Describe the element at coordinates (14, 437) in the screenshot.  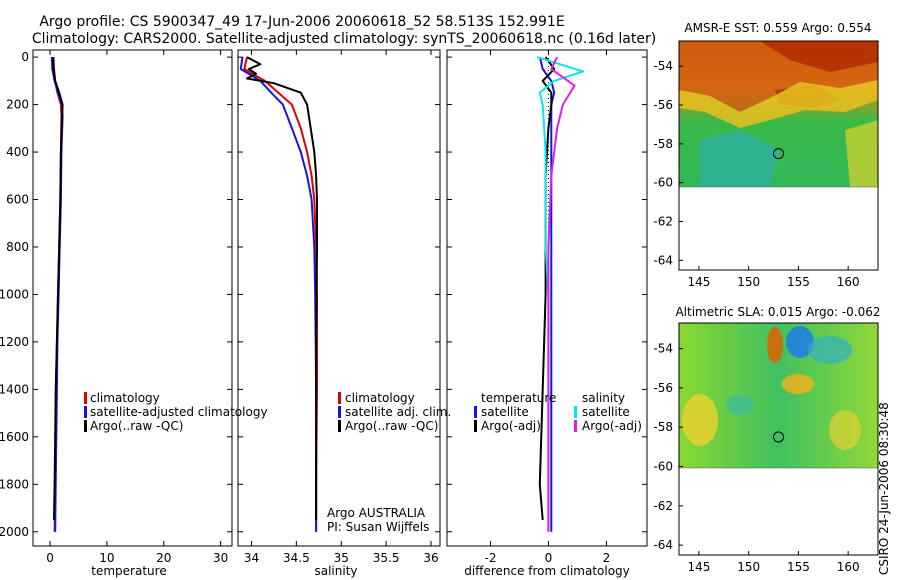
I see `y-tick-label: 1600` at that location.